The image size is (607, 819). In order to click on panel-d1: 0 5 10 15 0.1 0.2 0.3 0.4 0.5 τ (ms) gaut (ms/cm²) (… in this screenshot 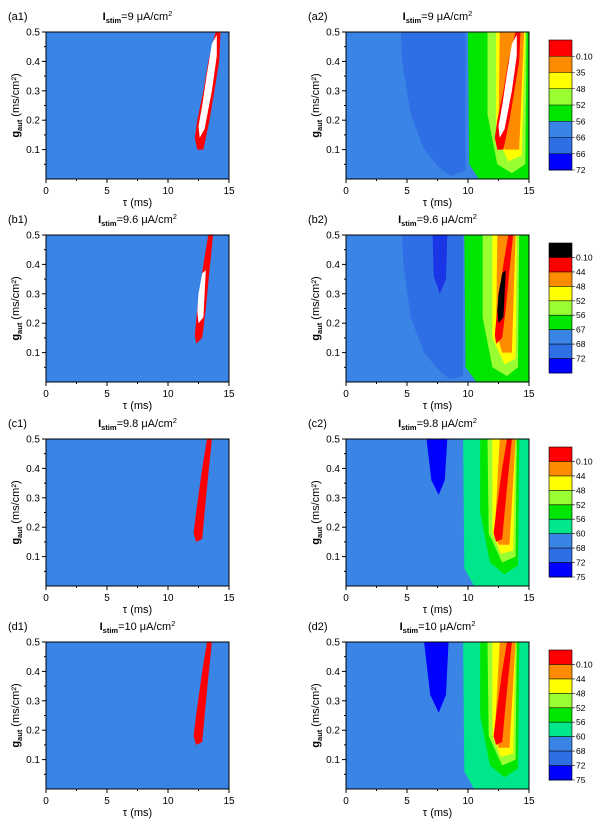, I will do `click(121, 719)`.